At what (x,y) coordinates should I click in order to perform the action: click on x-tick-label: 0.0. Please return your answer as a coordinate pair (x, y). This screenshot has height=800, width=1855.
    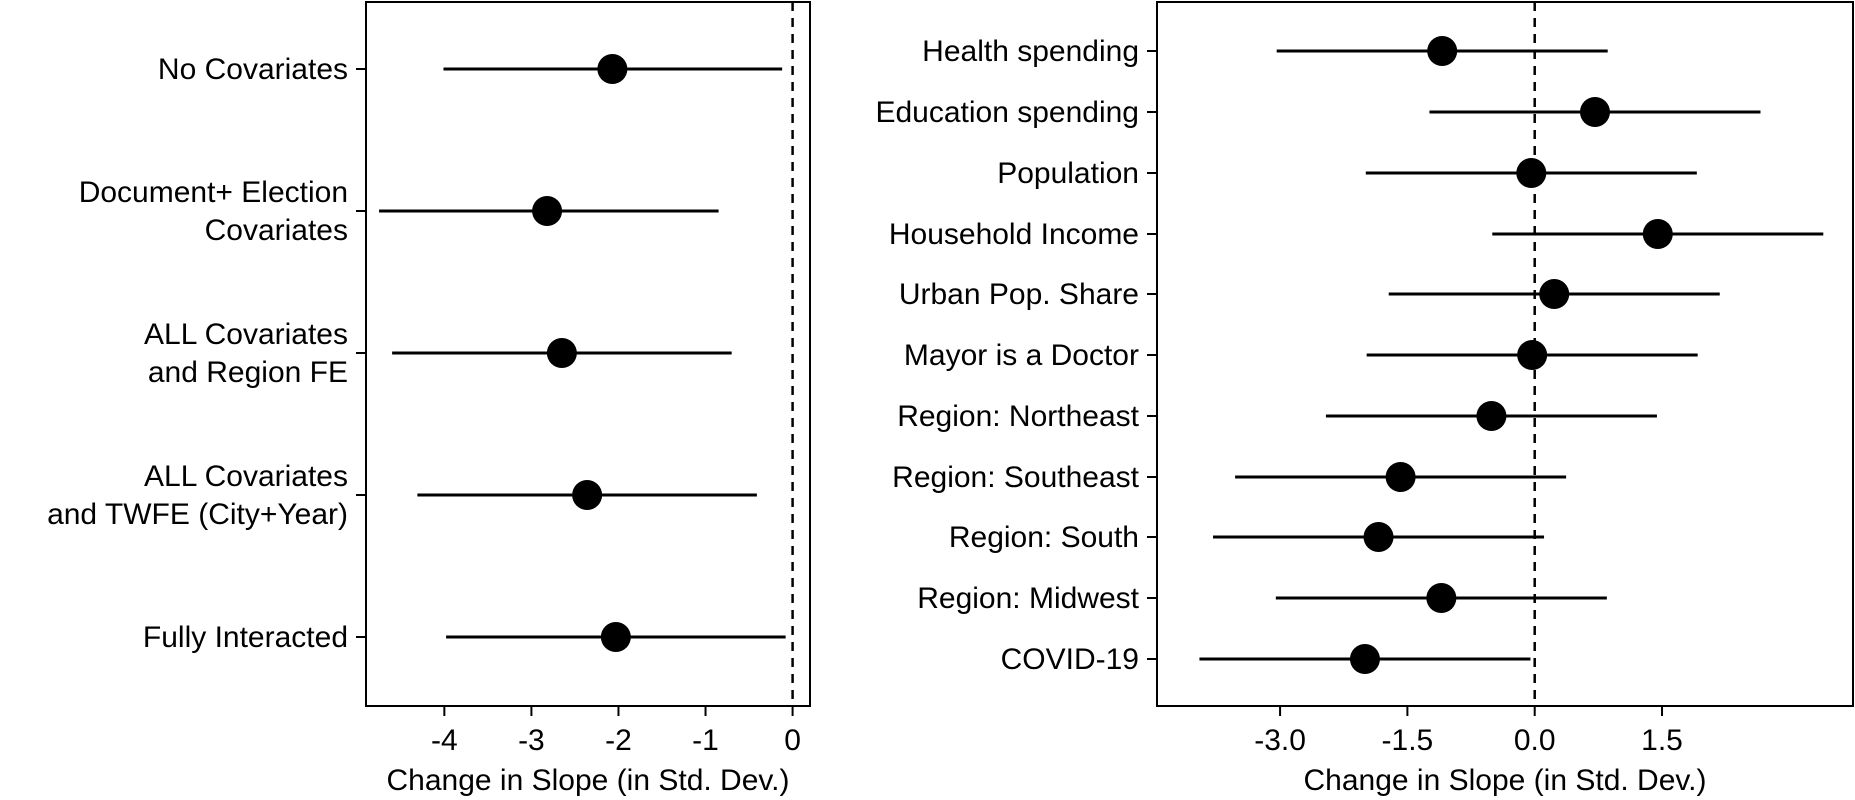
    Looking at the image, I should click on (1535, 740).